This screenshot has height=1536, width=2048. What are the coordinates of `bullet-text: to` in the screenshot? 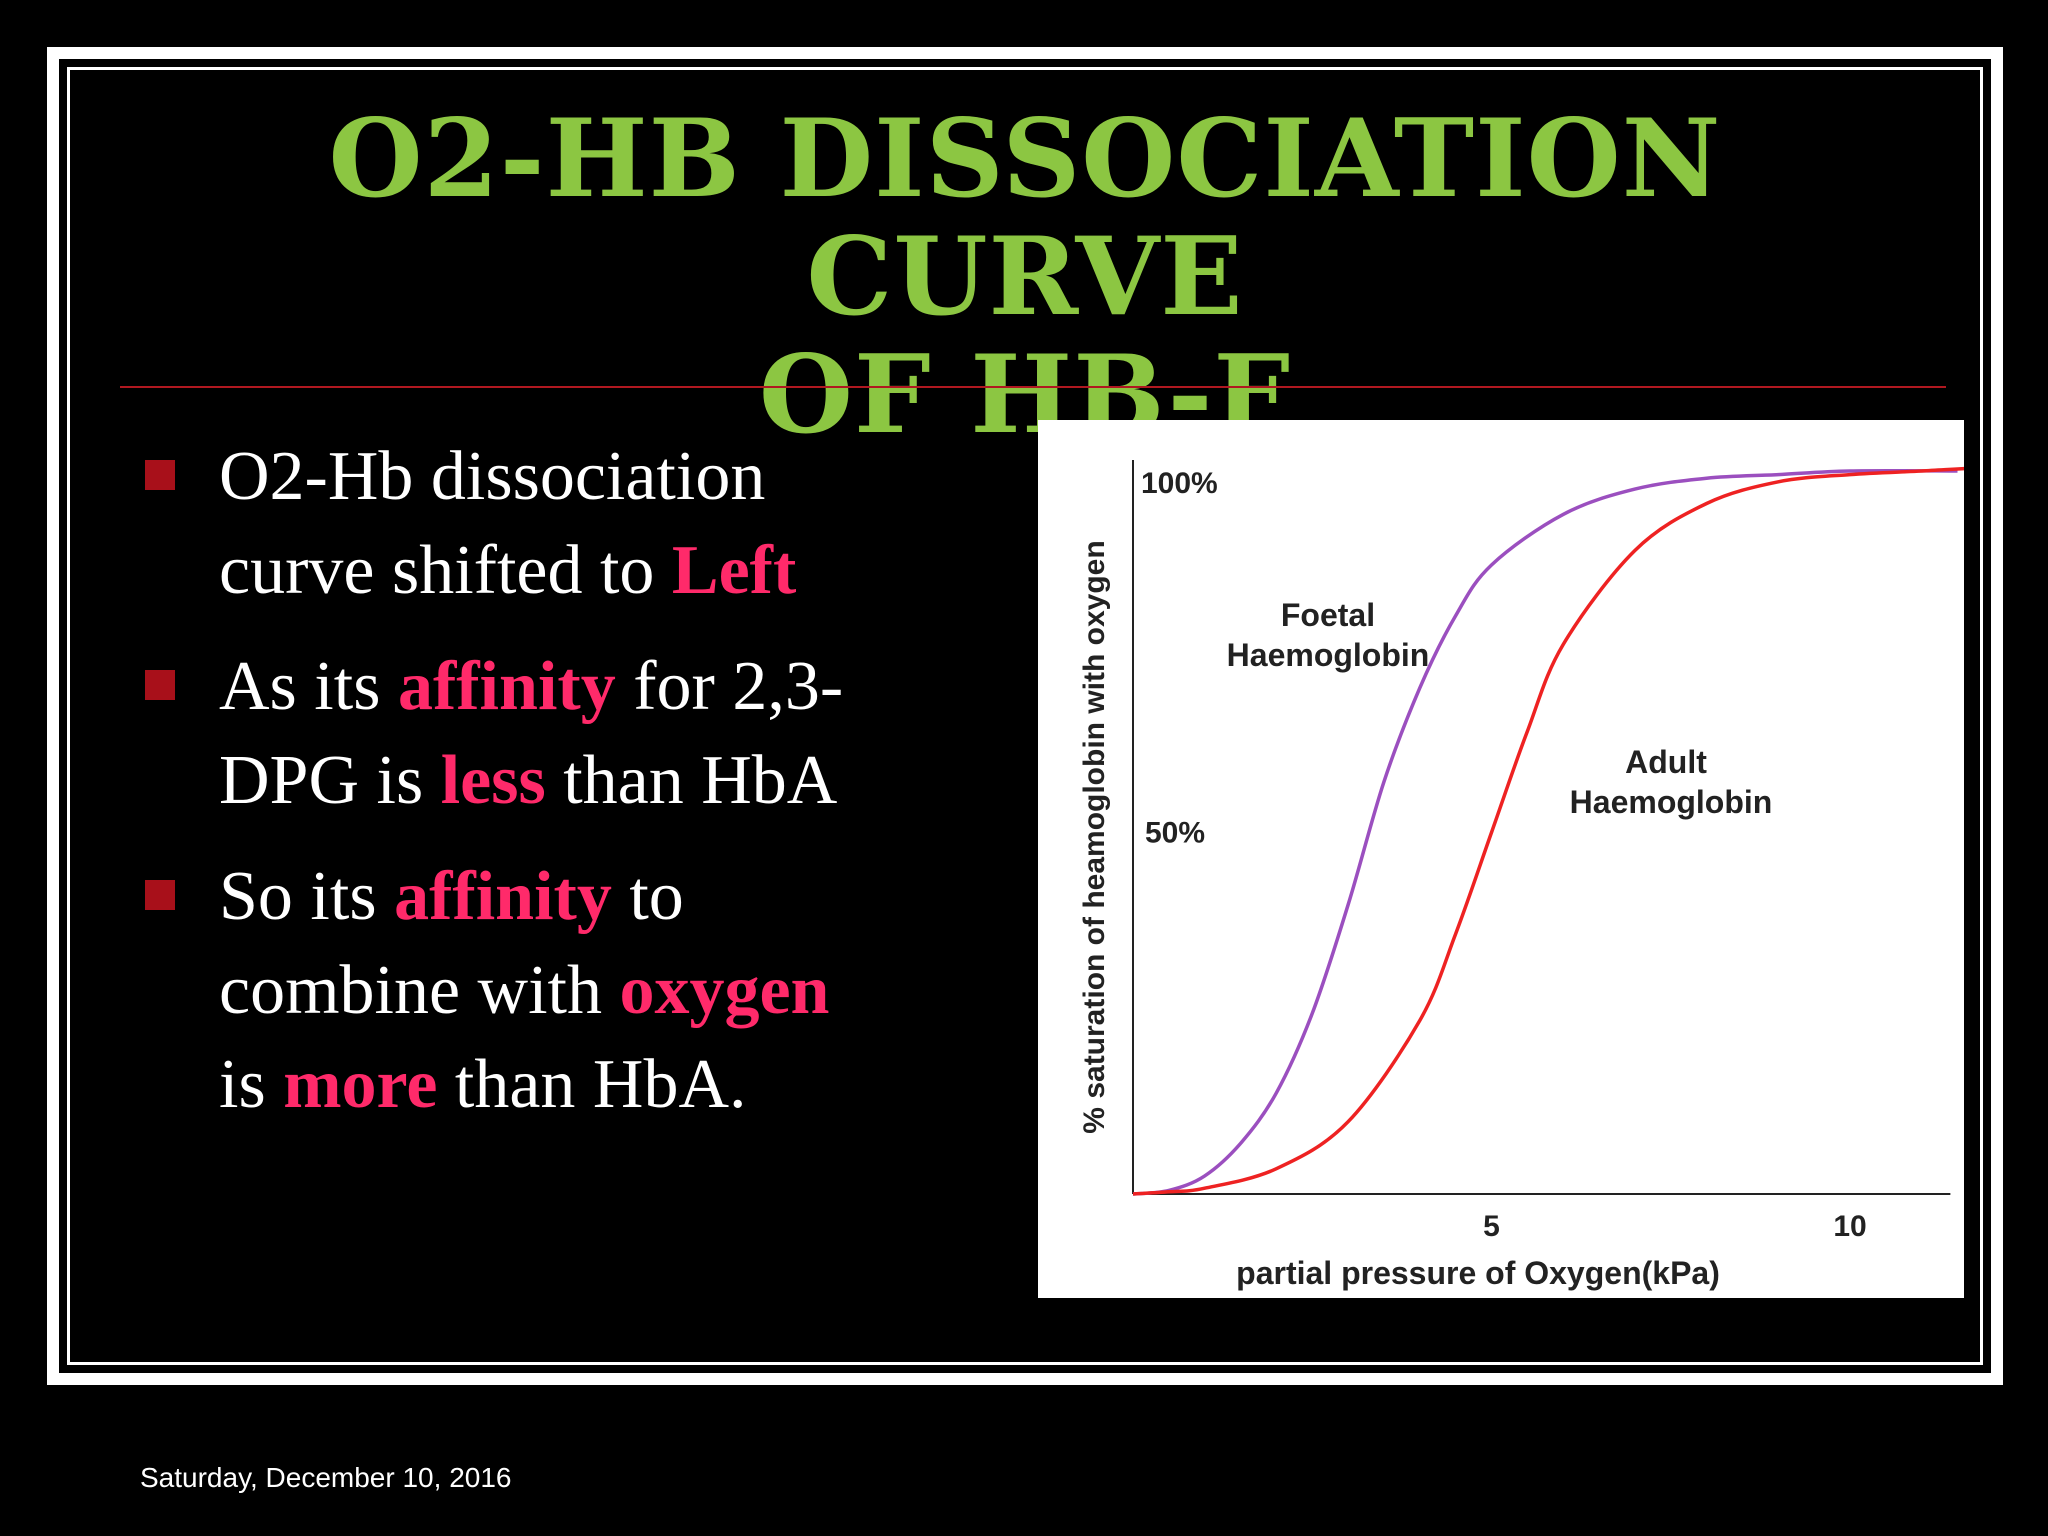 It's located at (647, 896).